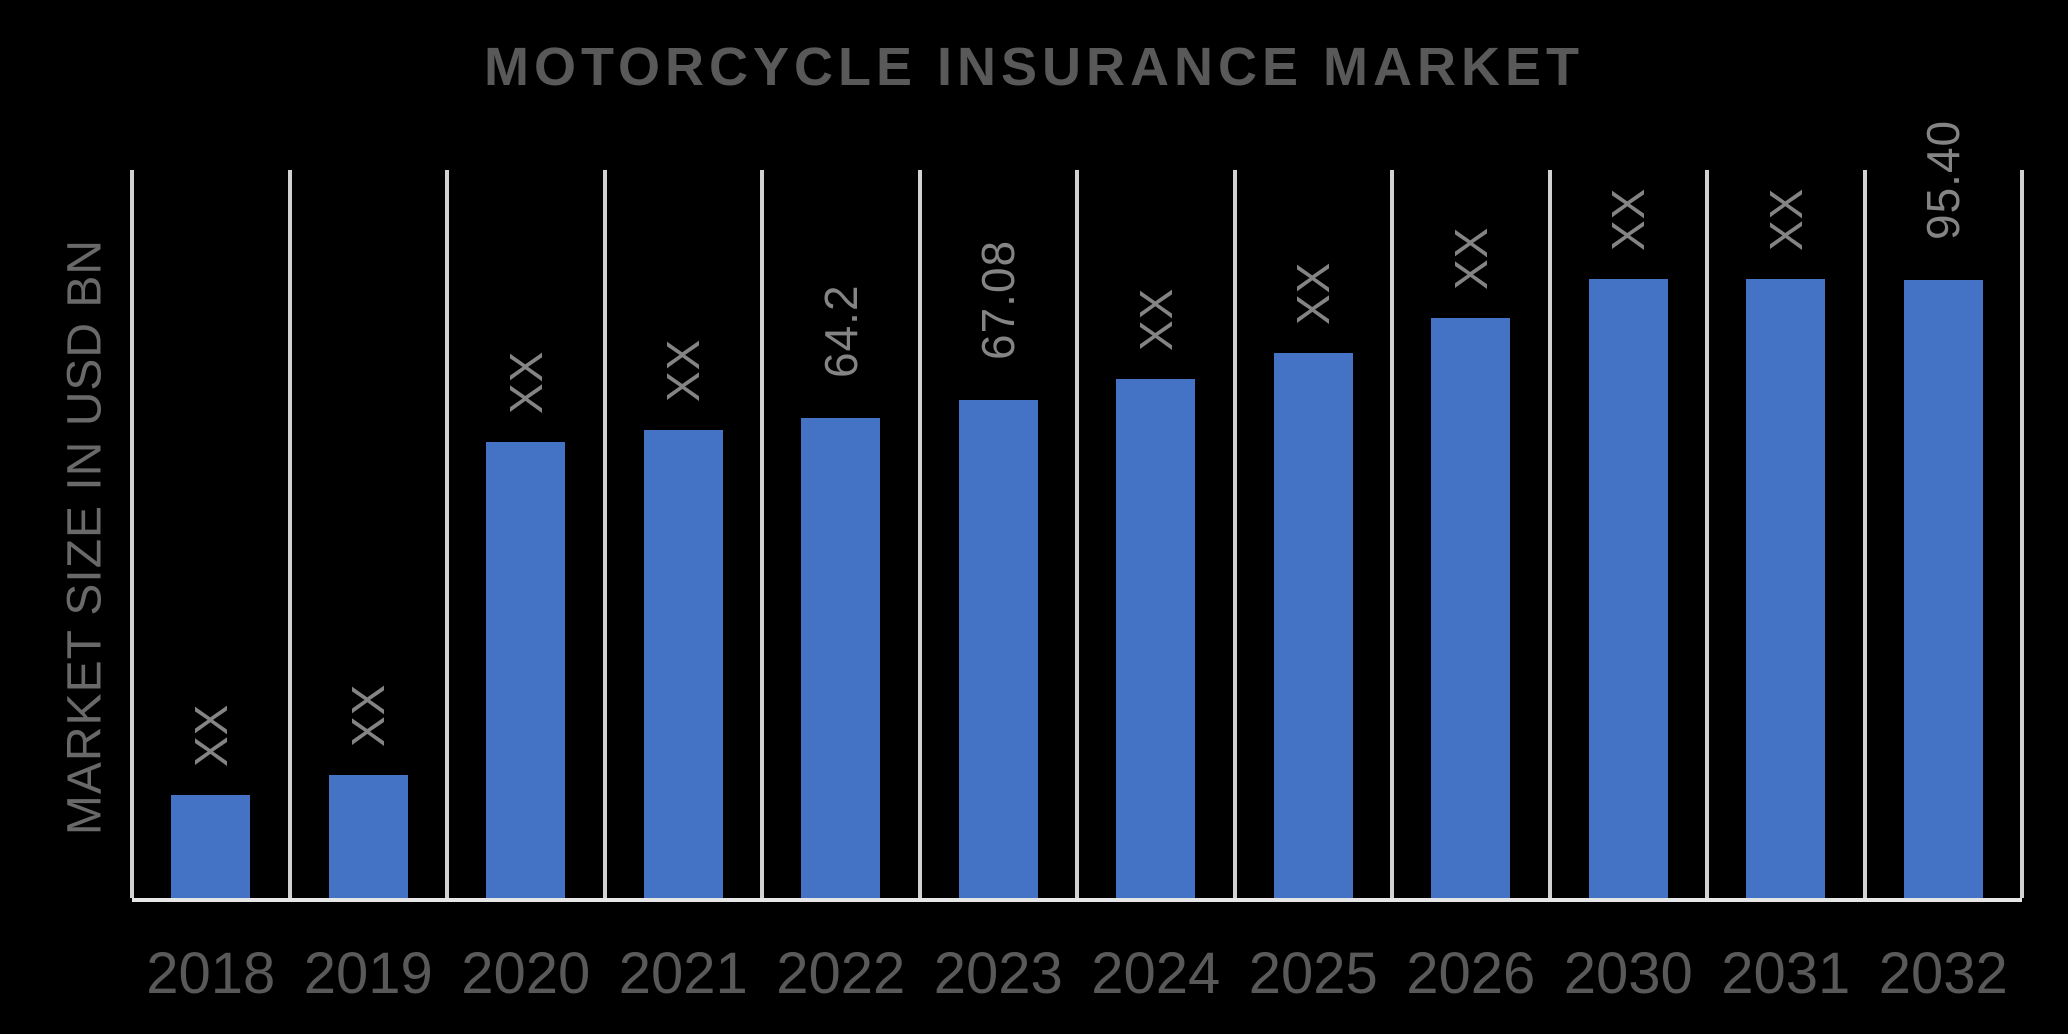 The image size is (2068, 1034). What do you see at coordinates (1628, 588) in the screenshot?
I see `bar-2030` at bounding box center [1628, 588].